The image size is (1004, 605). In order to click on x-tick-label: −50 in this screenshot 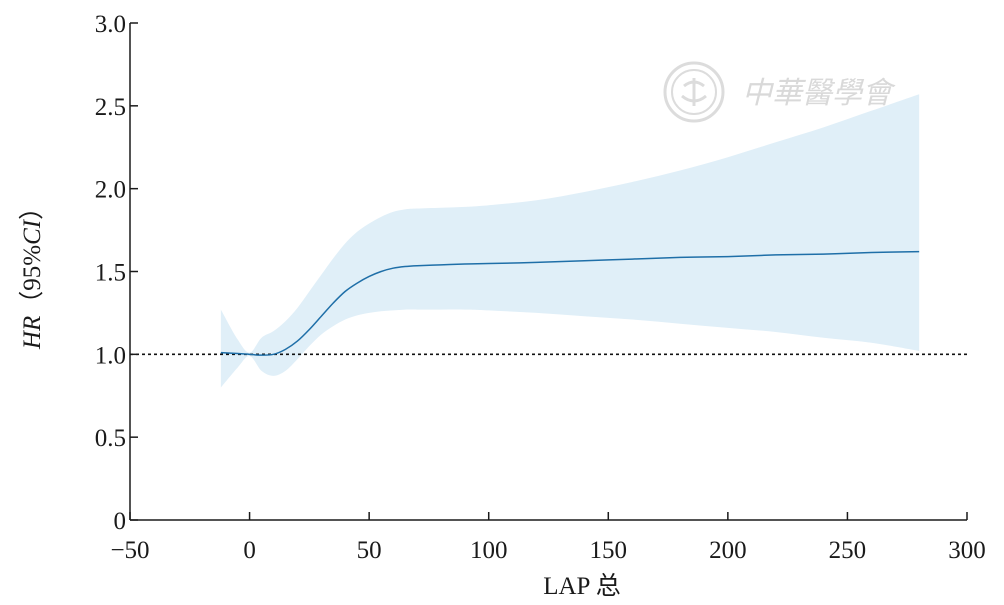, I will do `click(129, 550)`.